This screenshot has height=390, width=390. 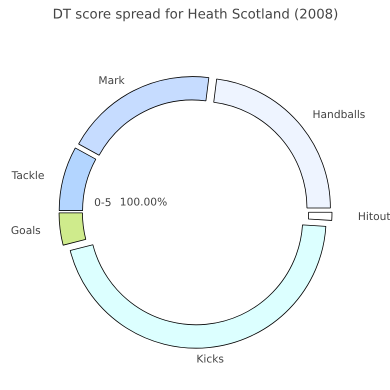 I want to click on slice-label: Kicks, so click(x=210, y=359).